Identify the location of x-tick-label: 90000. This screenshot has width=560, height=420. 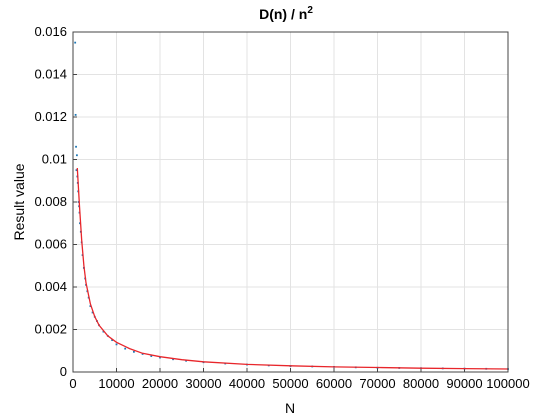
(464, 383).